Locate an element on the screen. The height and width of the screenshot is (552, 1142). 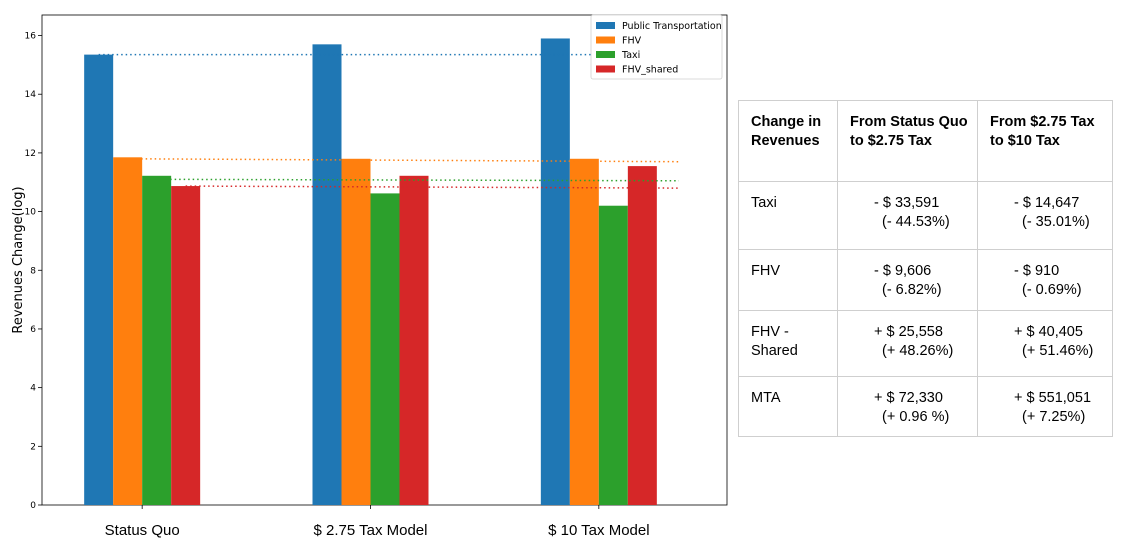
cell-value: + $ 25,558 (+ 48.26%) is located at coordinates (907, 343).